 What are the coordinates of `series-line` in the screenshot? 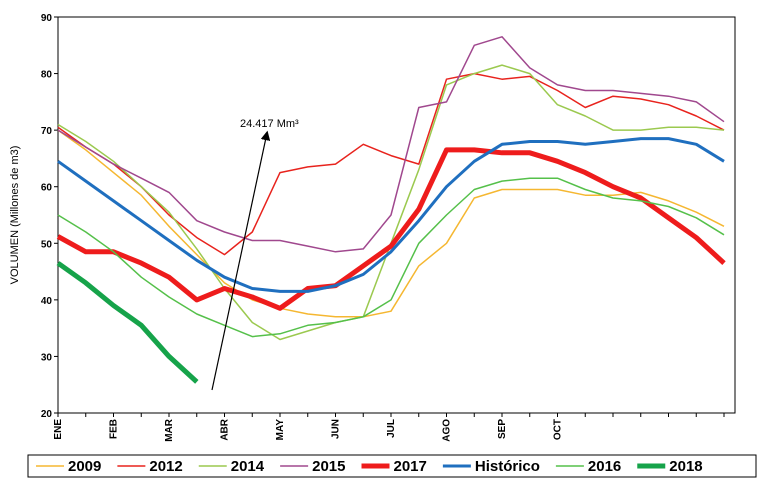 It's located at (127, 322).